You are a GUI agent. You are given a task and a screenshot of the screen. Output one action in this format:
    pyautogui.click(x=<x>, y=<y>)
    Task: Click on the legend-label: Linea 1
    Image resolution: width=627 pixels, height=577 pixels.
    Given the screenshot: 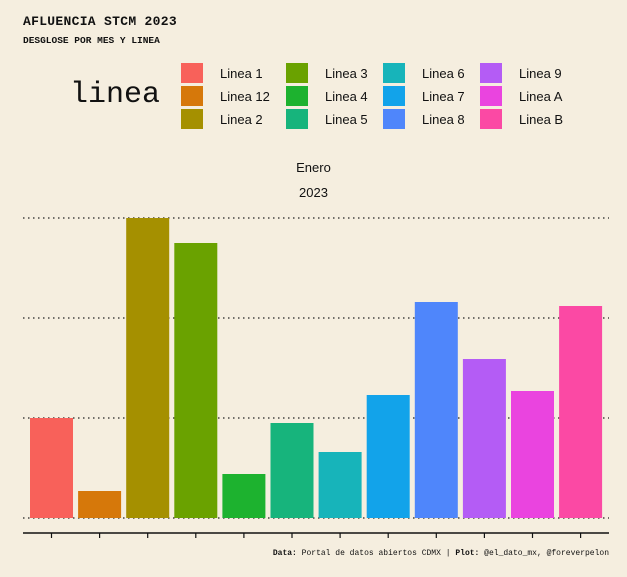 What is the action you would take?
    pyautogui.click(x=241, y=73)
    